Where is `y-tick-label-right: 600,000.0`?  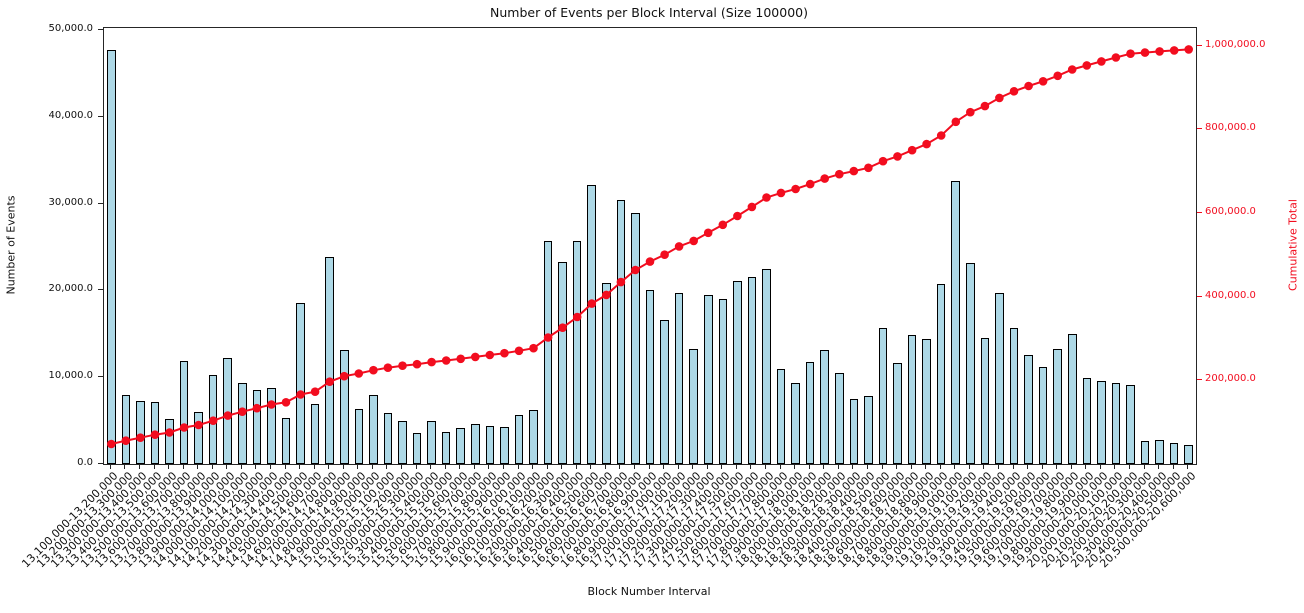
y-tick-label-right: 600,000.0 is located at coordinates (1230, 211).